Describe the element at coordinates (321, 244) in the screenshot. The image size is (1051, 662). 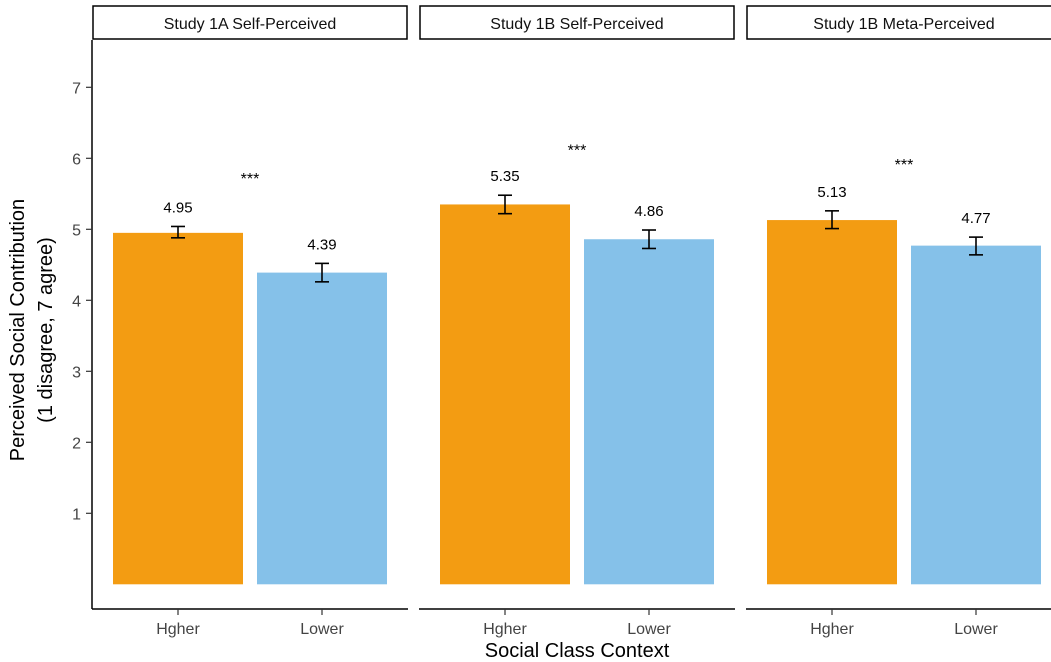
I see `data-label: 4.39` at that location.